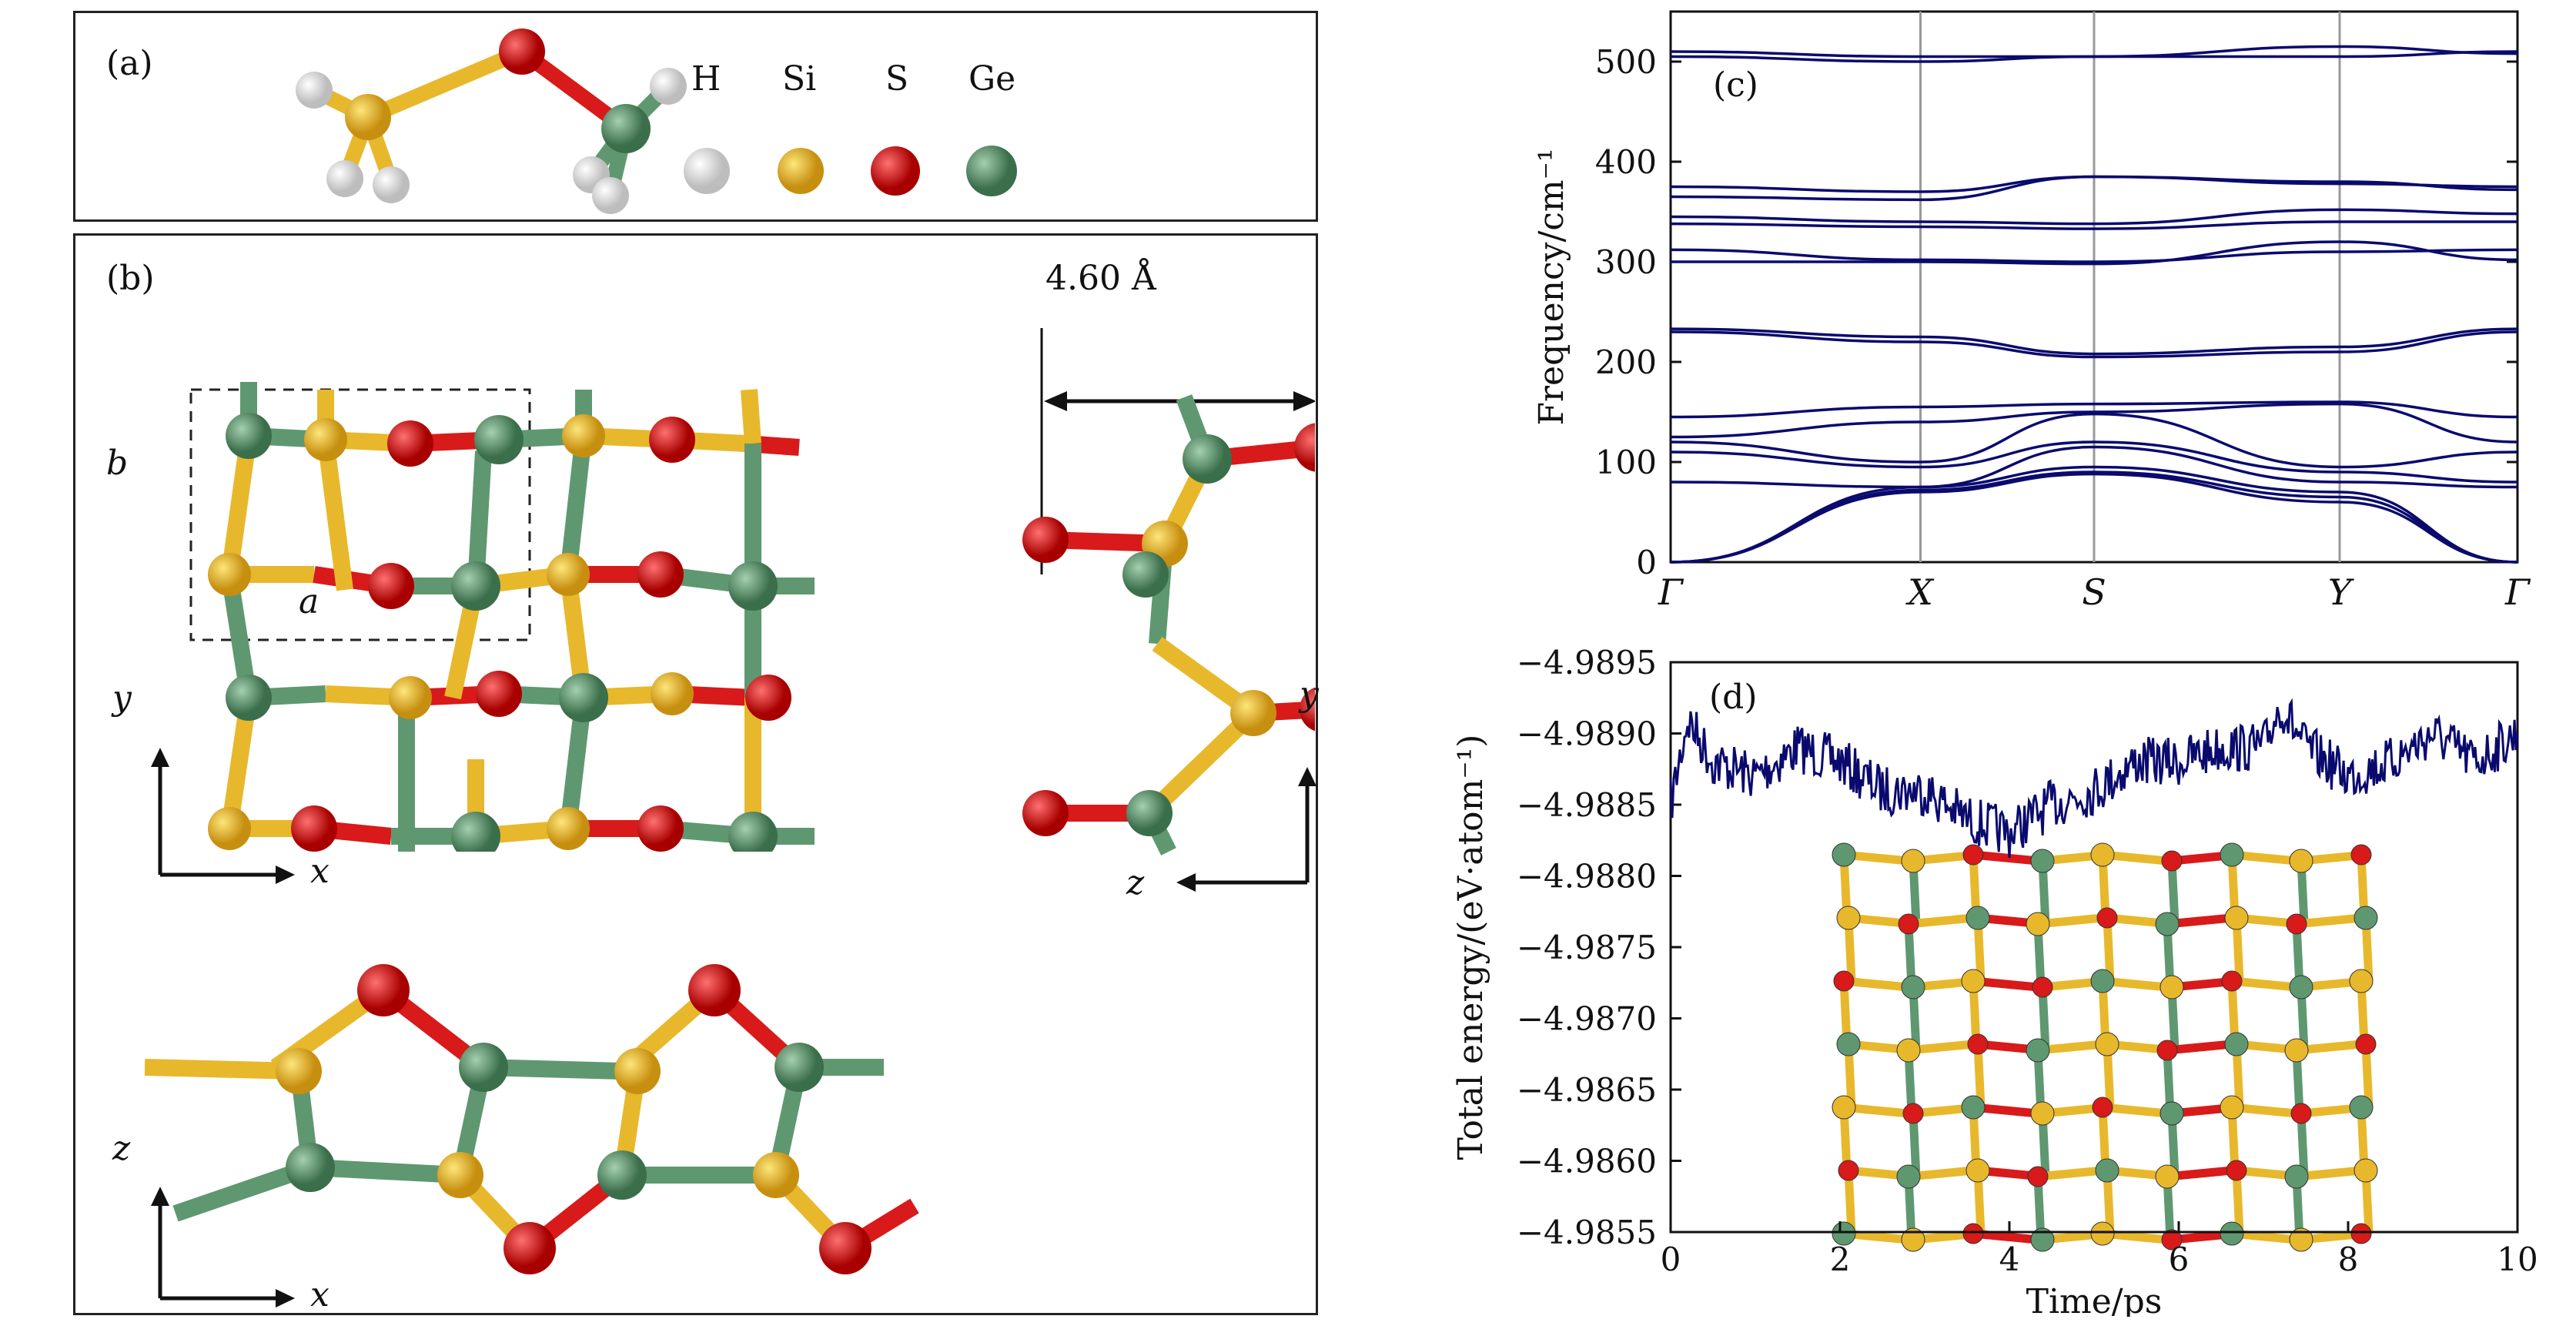  I want to click on molecule-diagram, so click(492, 121).